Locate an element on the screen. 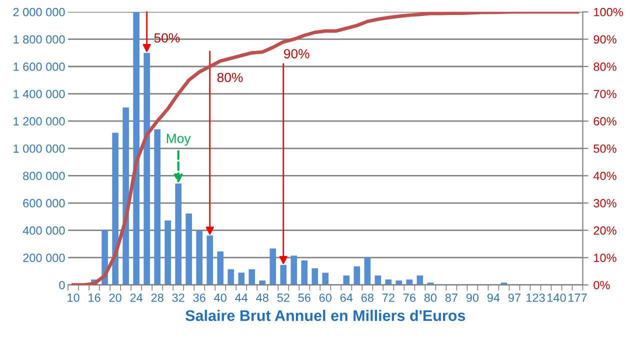 This screenshot has width=630, height=340. x-tick-label: 97 is located at coordinates (514, 298).